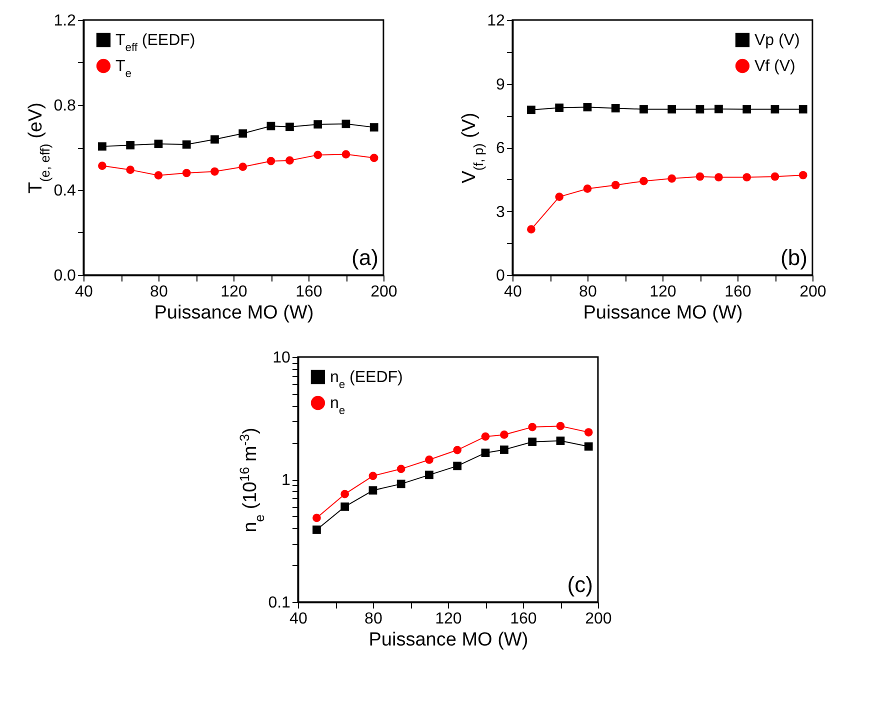 The height and width of the screenshot is (725, 879). I want to click on y-tick-label: 0.1, so click(279, 603).